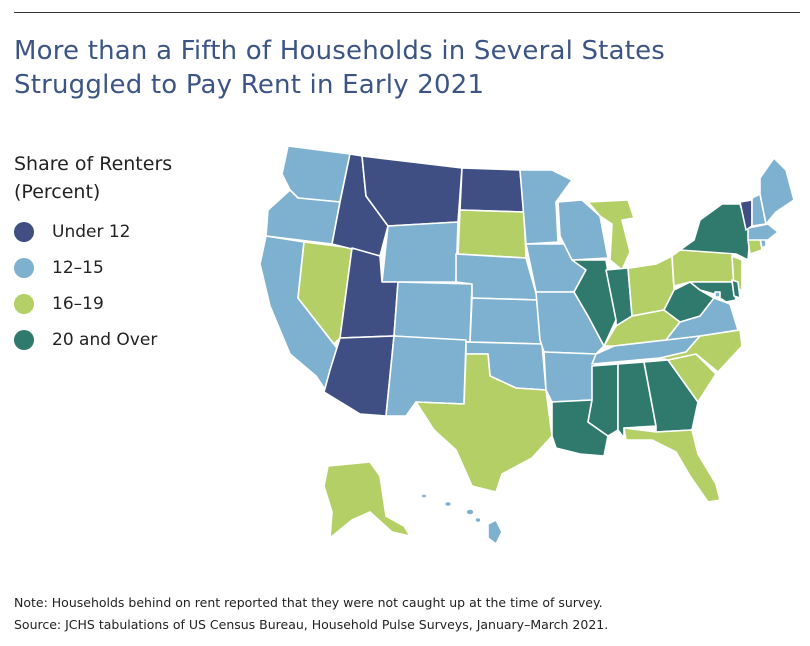  I want to click on legend-label-under-12: Under 12, so click(91, 232).